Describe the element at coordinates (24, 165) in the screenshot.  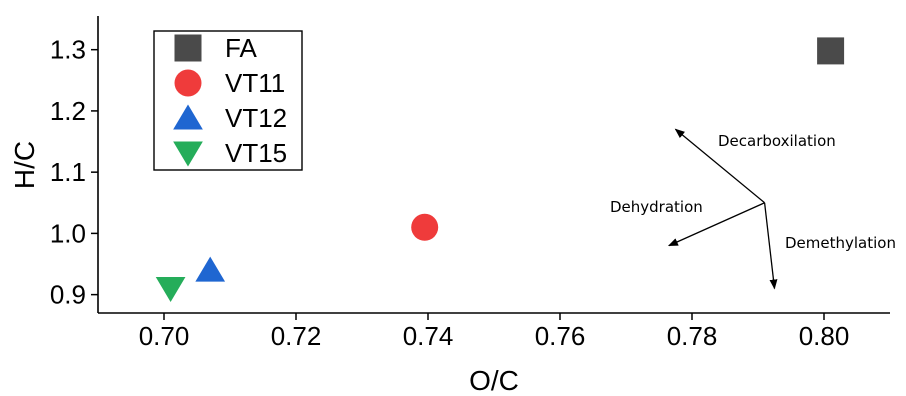
I see `y-axis-title: H/C` at that location.